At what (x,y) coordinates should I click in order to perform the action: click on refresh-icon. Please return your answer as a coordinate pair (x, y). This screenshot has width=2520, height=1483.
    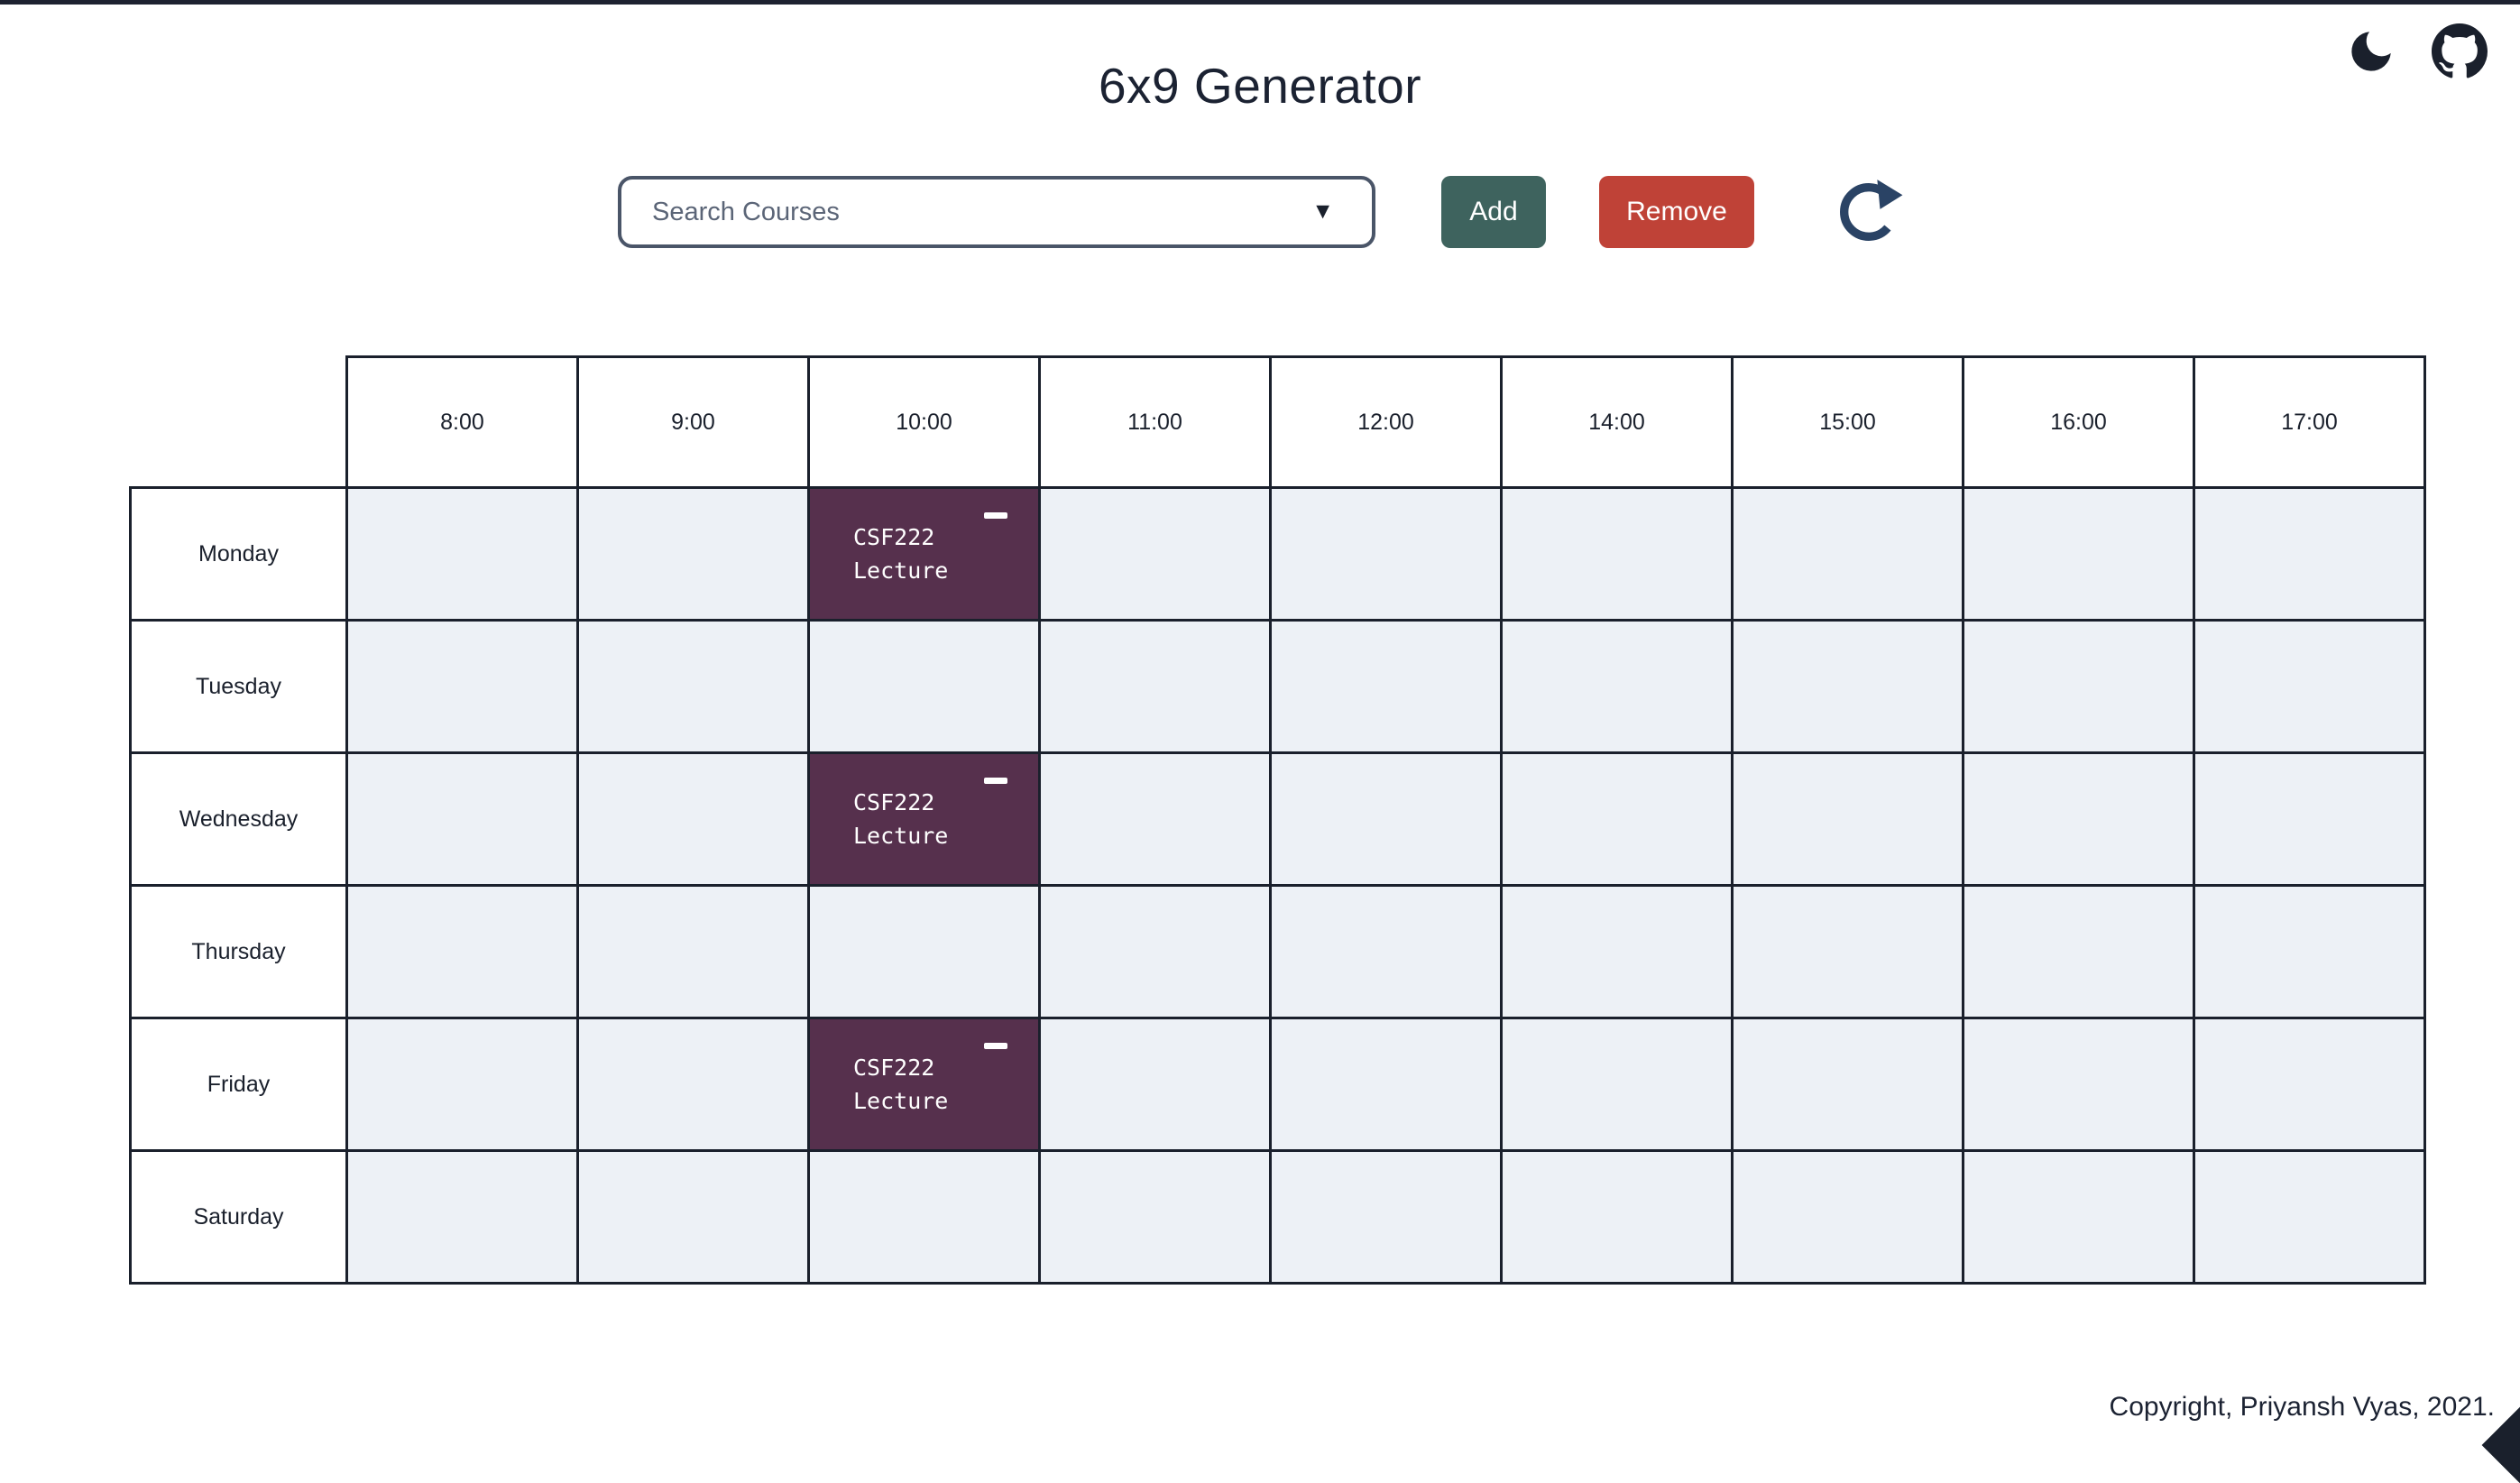
    Looking at the image, I should click on (1869, 215).